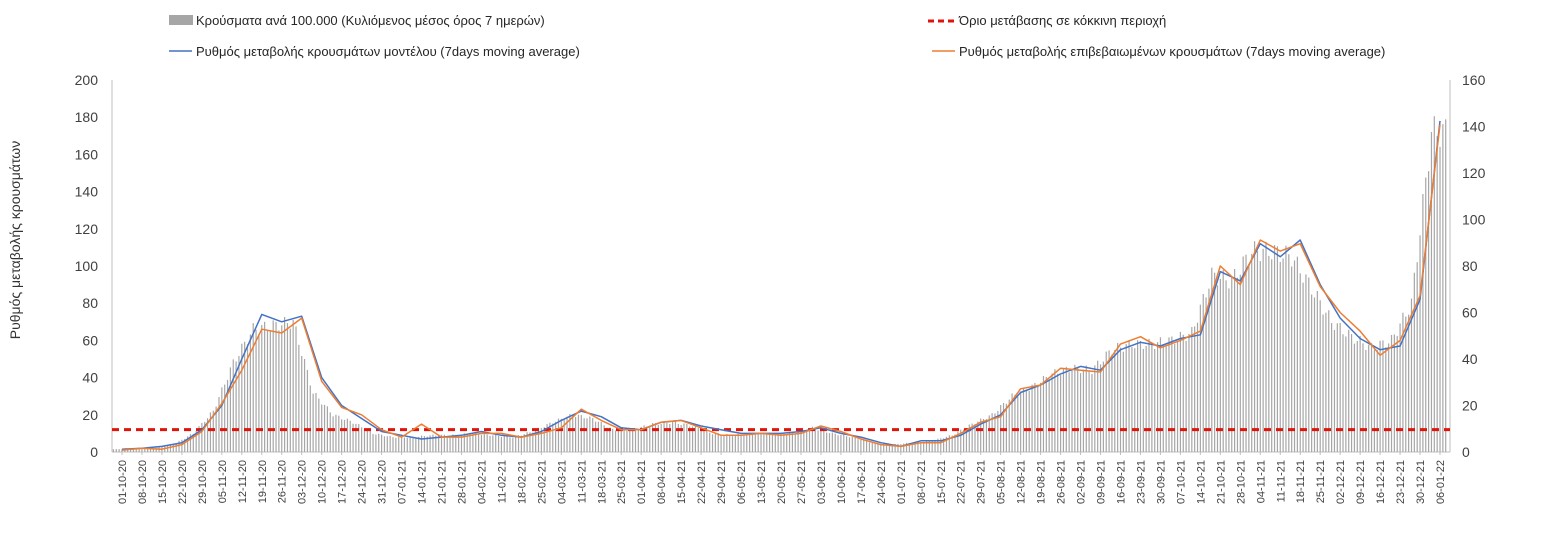 This screenshot has width=1565, height=539. What do you see at coordinates (962, 482) in the screenshot?
I see `x-tick-label: 22-07-21` at bounding box center [962, 482].